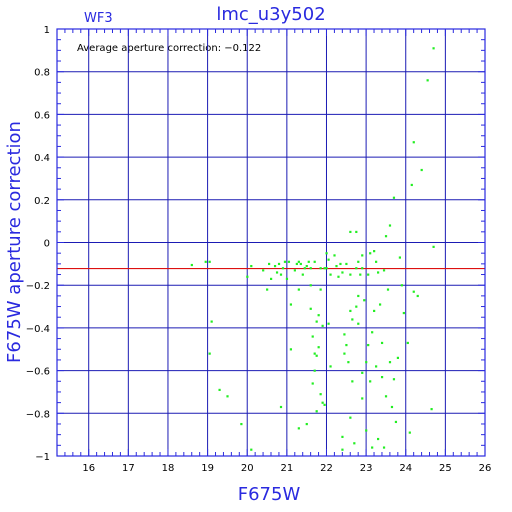 This screenshot has width=512, height=512. What do you see at coordinates (38, 329) in the screenshot?
I see `y-tick-label: −0.4` at bounding box center [38, 329].